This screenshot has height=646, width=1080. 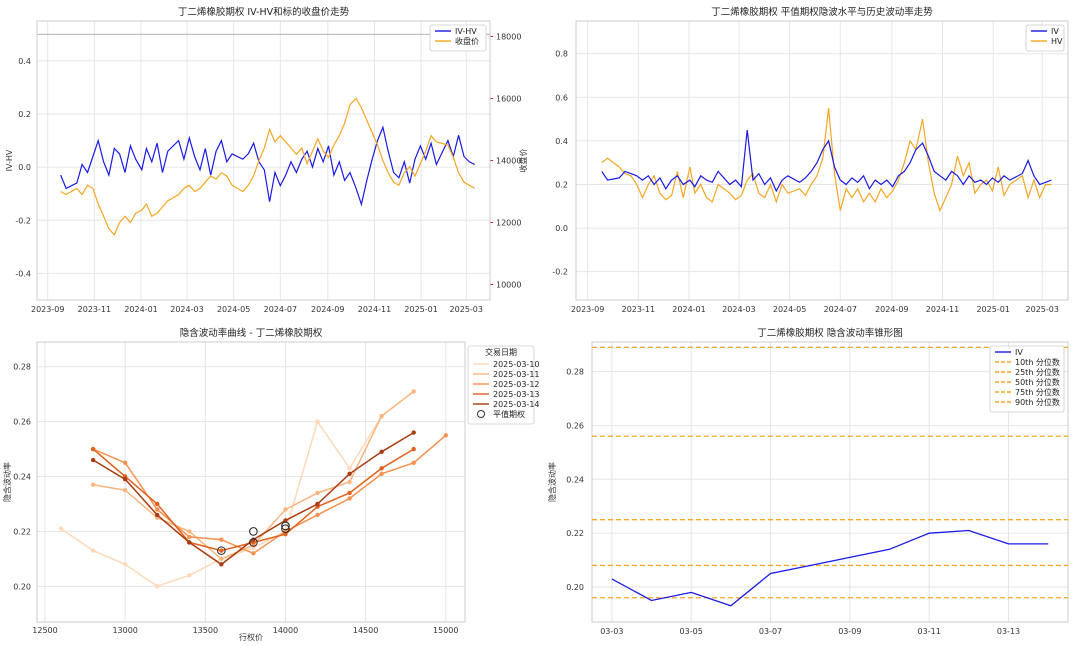 What do you see at coordinates (516, 364) in the screenshot?
I see `legend-label: 2025-03-10` at bounding box center [516, 364].